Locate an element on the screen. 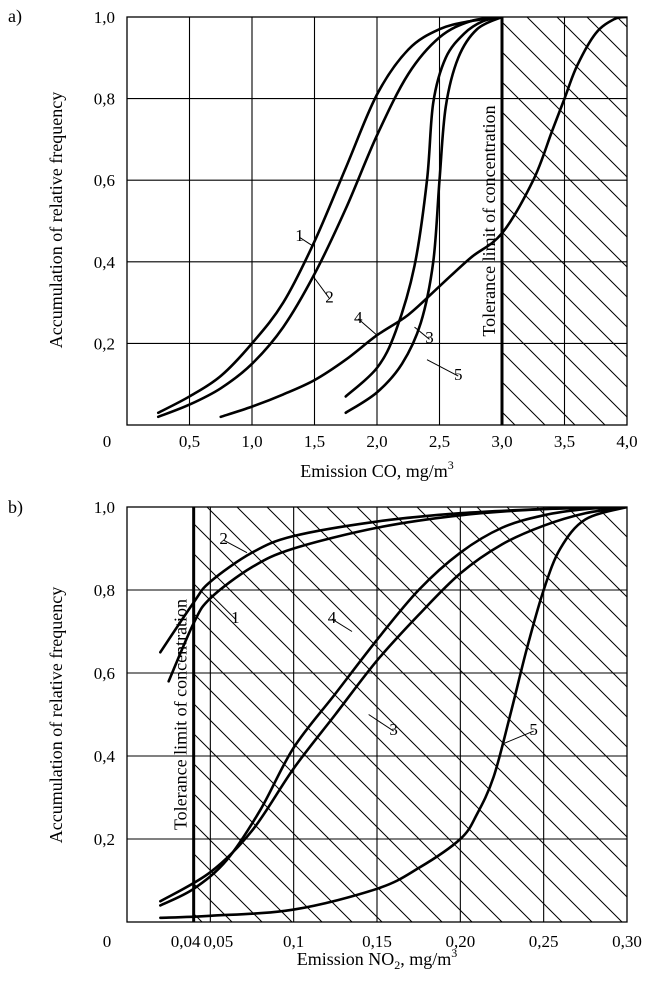 Image resolution: width=656 pixels, height=990 pixels. x-tick-label: 2,5 is located at coordinates (439, 441).